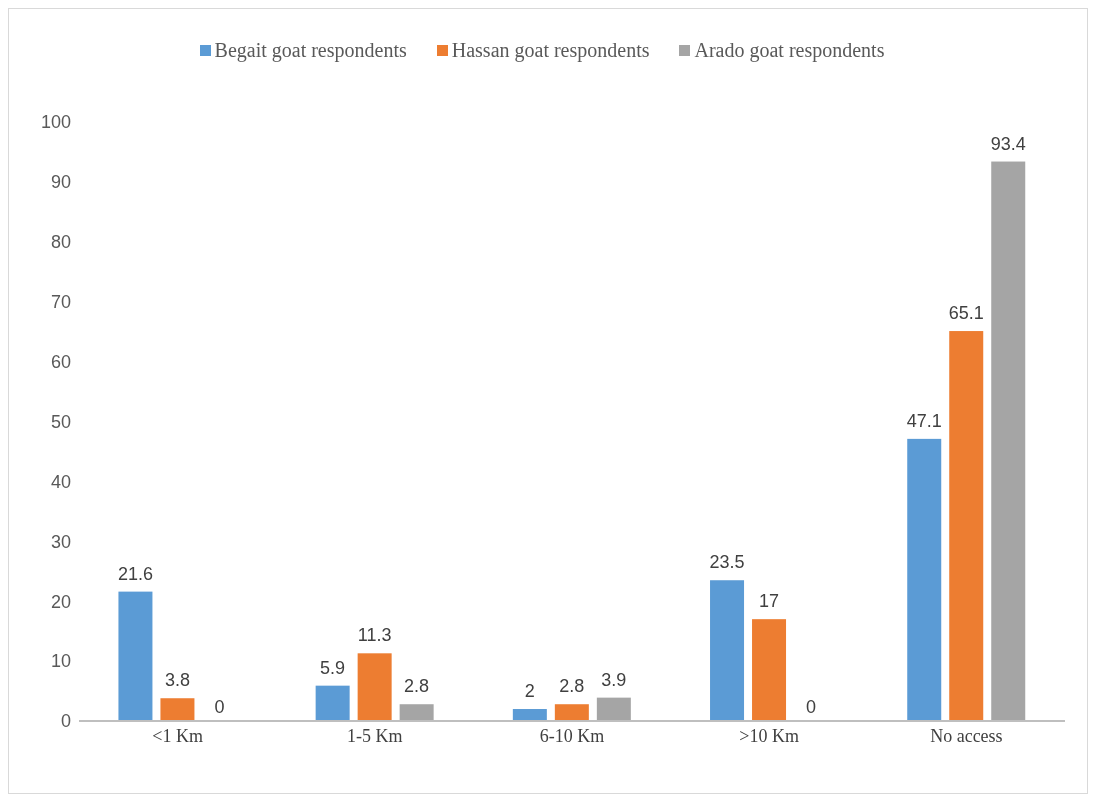 This screenshot has width=1096, height=802. I want to click on data-label: 3.9, so click(614, 679).